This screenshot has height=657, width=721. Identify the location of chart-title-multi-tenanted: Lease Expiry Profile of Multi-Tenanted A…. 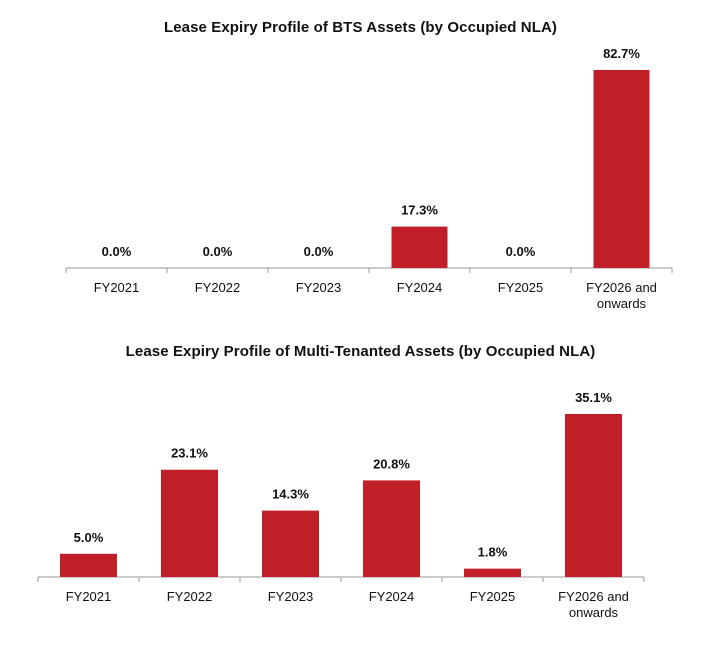
(360, 351).